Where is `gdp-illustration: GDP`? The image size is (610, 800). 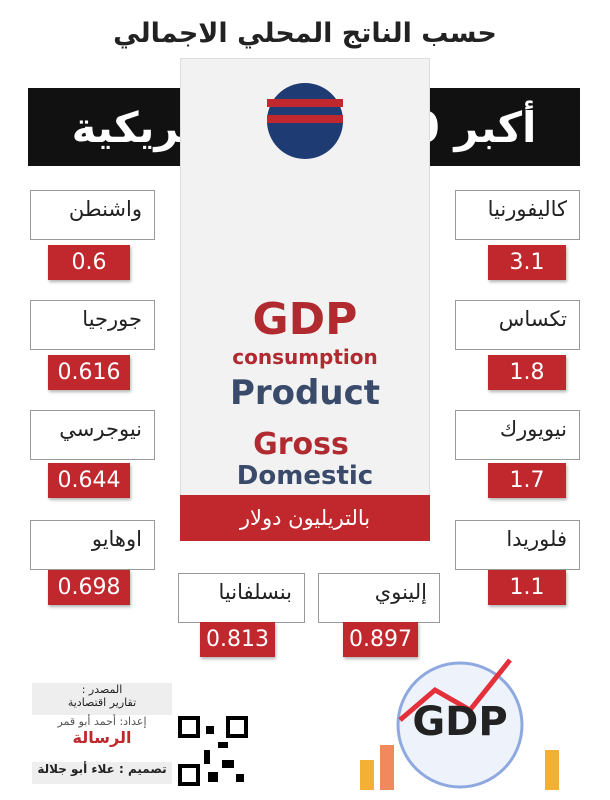 gdp-illustration: GDP is located at coordinates (459, 724).